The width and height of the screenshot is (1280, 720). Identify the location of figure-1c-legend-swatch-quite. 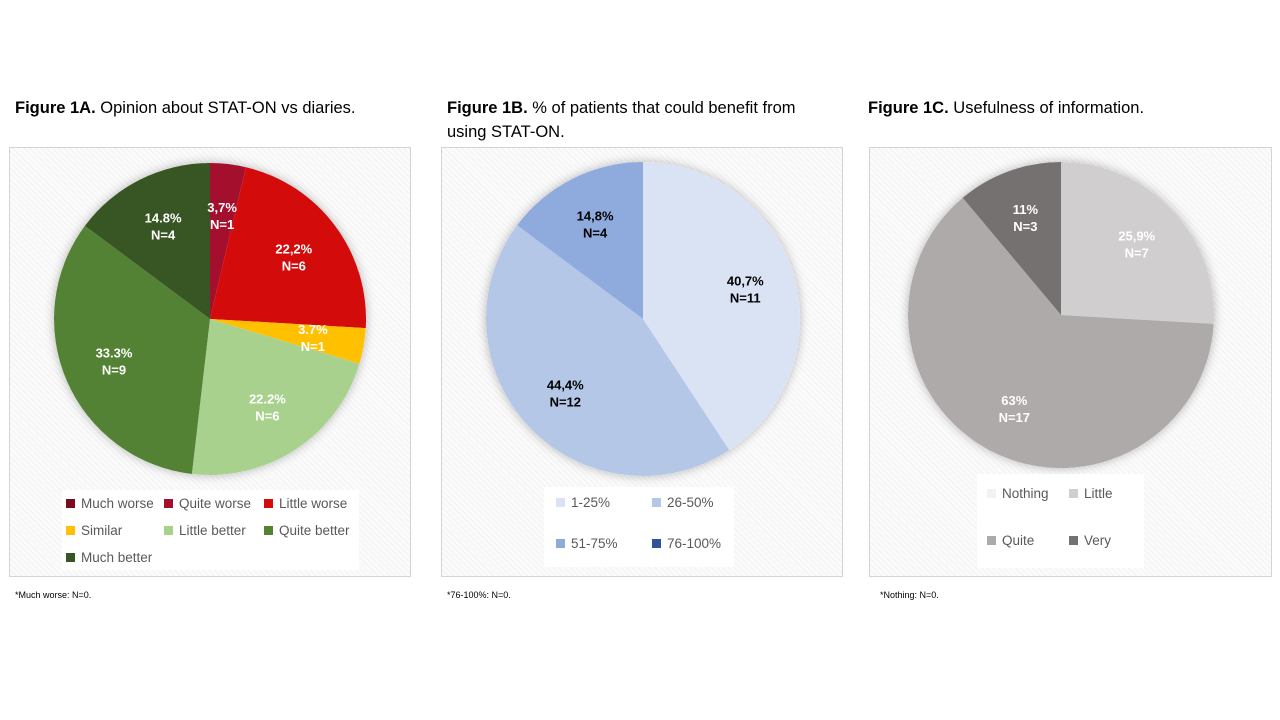
(991, 540).